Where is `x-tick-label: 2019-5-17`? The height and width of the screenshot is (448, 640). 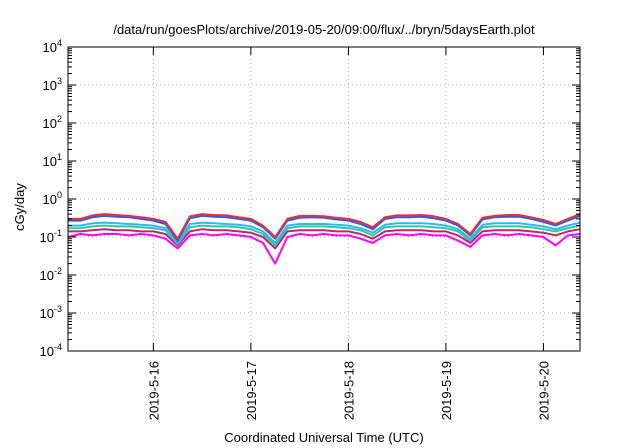
x-tick-label: 2019-5-17 is located at coordinates (251, 390).